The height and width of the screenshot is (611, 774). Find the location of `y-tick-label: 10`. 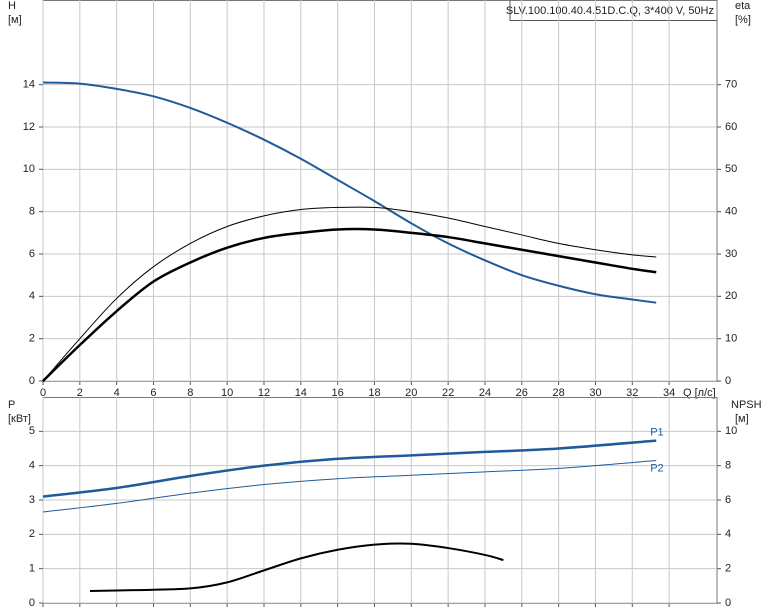

y-tick-label: 10 is located at coordinates (29, 169).